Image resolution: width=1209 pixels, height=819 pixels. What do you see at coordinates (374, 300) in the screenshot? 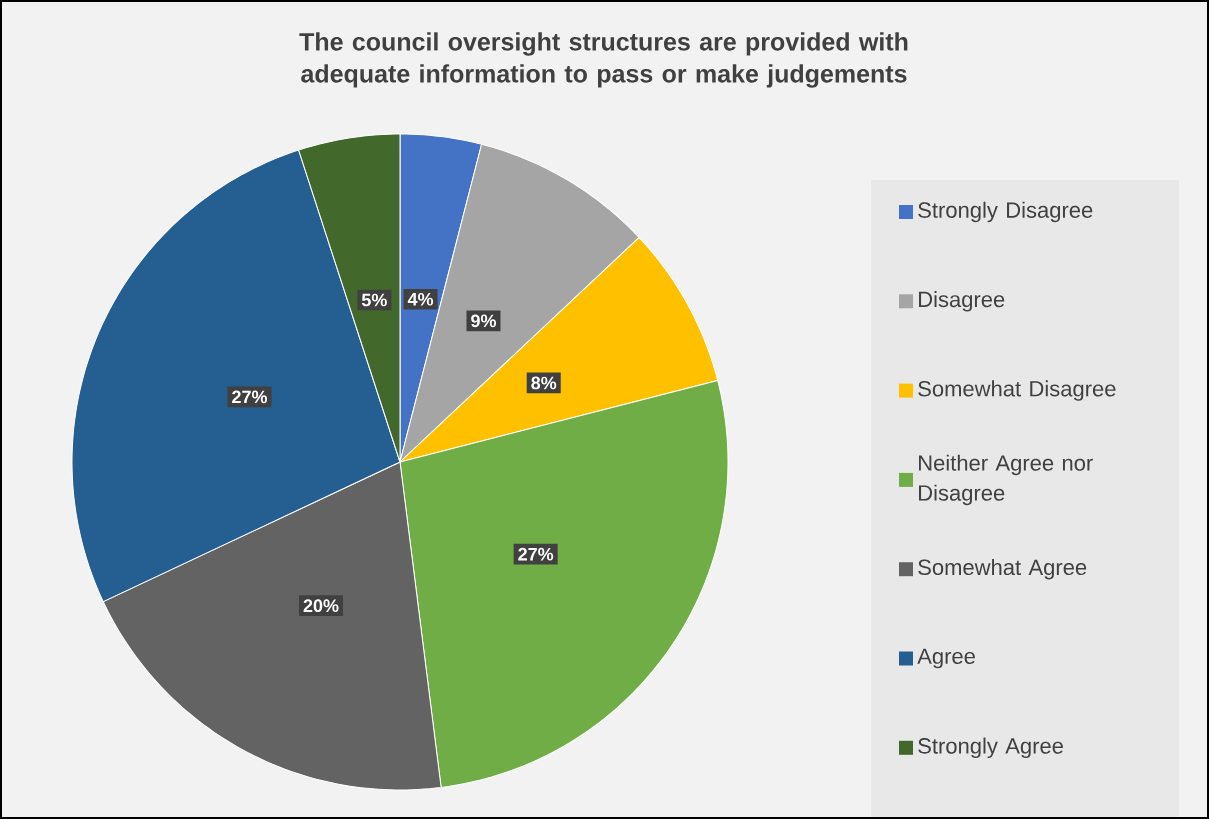
I see `data-label: 5%` at bounding box center [374, 300].